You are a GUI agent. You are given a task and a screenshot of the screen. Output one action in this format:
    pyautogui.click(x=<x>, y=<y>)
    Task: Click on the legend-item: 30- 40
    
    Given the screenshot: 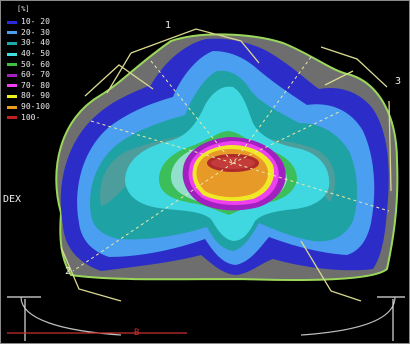 What is the action you would take?
    pyautogui.click(x=28, y=43)
    